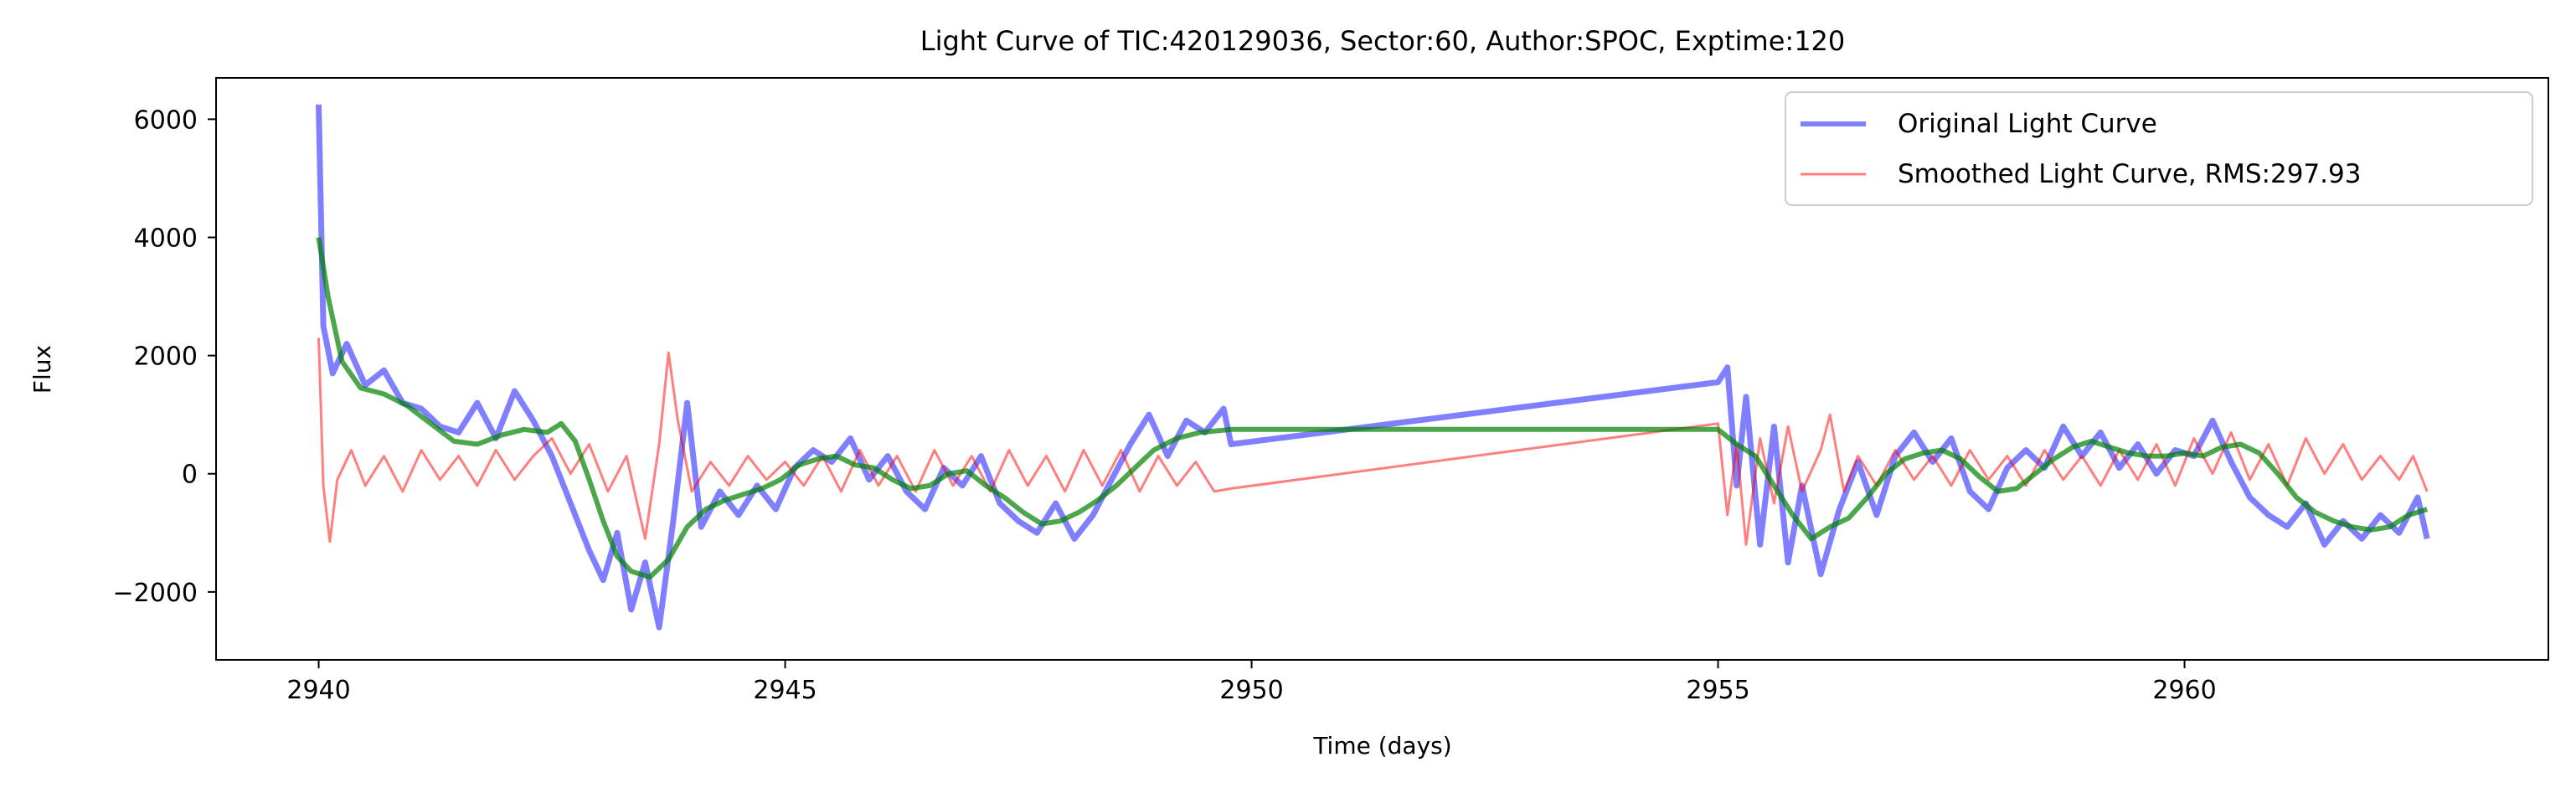 The width and height of the screenshot is (2576, 788). Describe the element at coordinates (318, 690) in the screenshot. I see `x-tick-label: 2940` at that location.